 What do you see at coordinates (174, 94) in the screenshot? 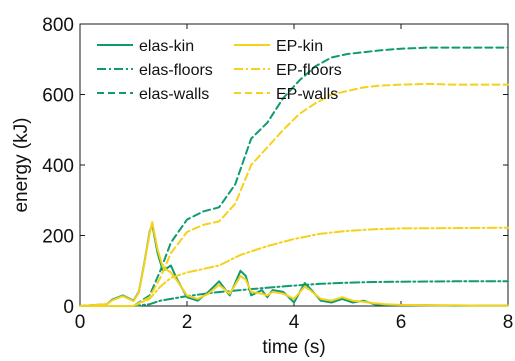
I see `legend-label-elas-walls: elas-walls` at bounding box center [174, 94].